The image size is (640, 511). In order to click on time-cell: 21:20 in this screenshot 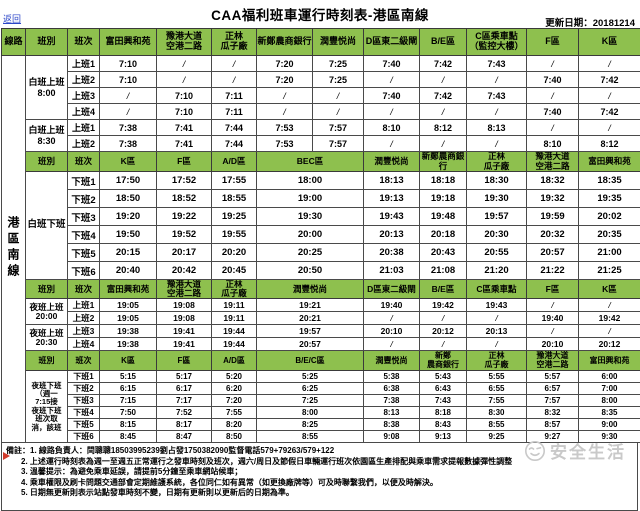, I will do `click(497, 271)`.